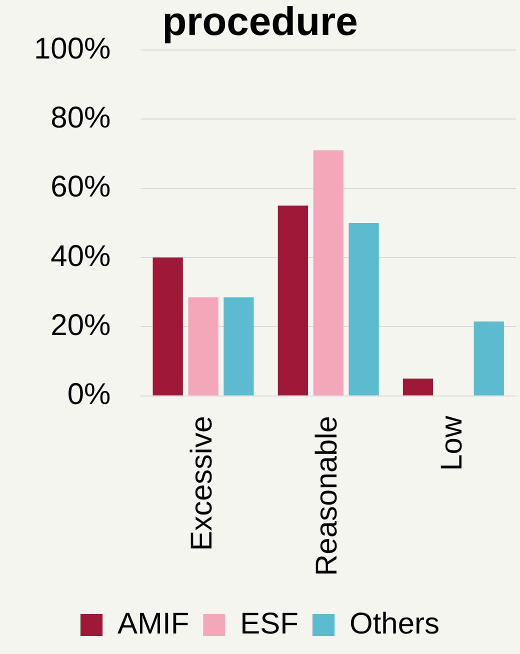 The image size is (520, 654). Describe the element at coordinates (72, 49) in the screenshot. I see `y-tick-label: 100%` at that location.